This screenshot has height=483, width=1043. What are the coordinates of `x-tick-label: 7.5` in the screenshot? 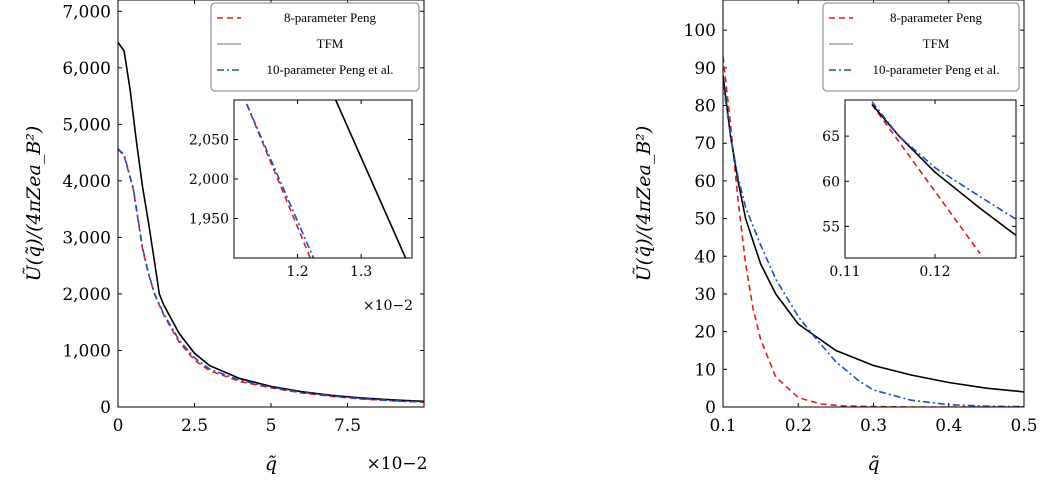 It's located at (347, 426).